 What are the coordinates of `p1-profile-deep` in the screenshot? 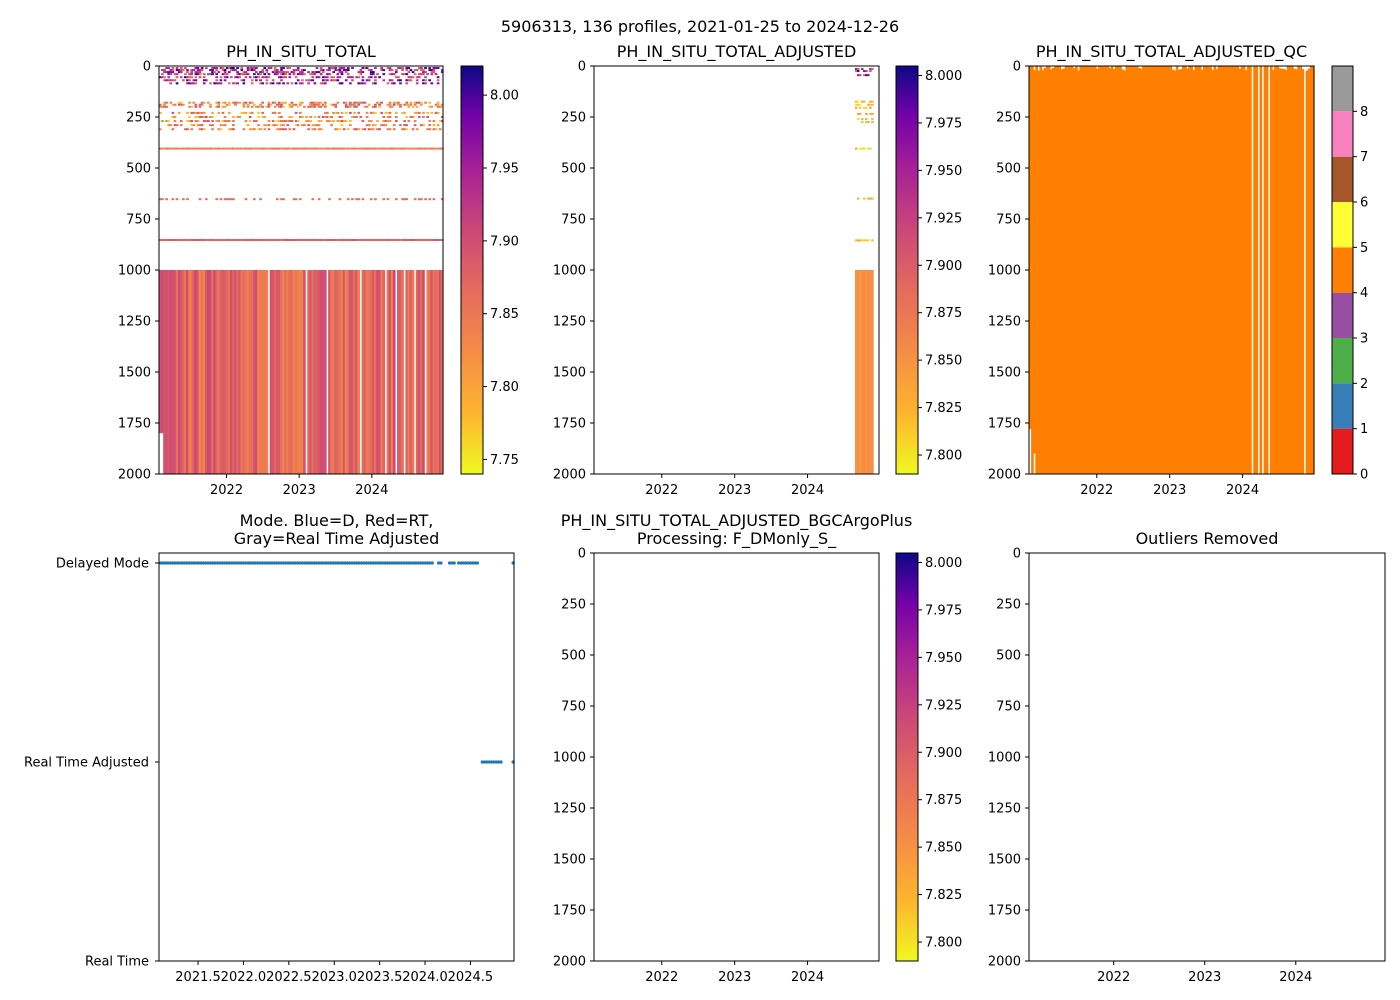 It's located at (233, 372).